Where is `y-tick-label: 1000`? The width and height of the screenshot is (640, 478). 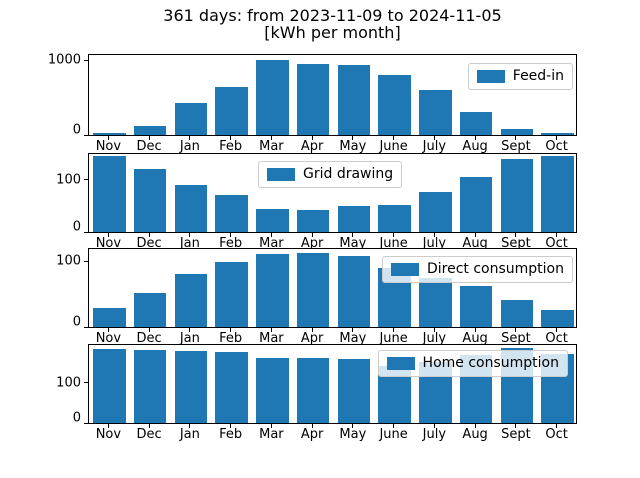
y-tick-label: 1000 is located at coordinates (64, 60).